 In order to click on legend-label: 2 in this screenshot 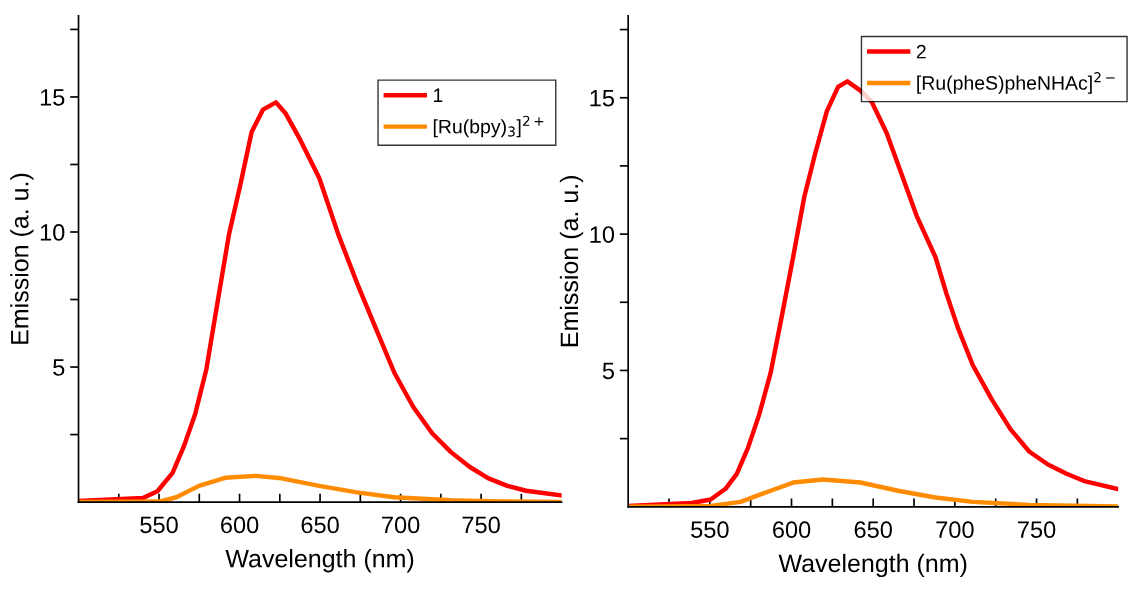, I will do `click(921, 51)`.